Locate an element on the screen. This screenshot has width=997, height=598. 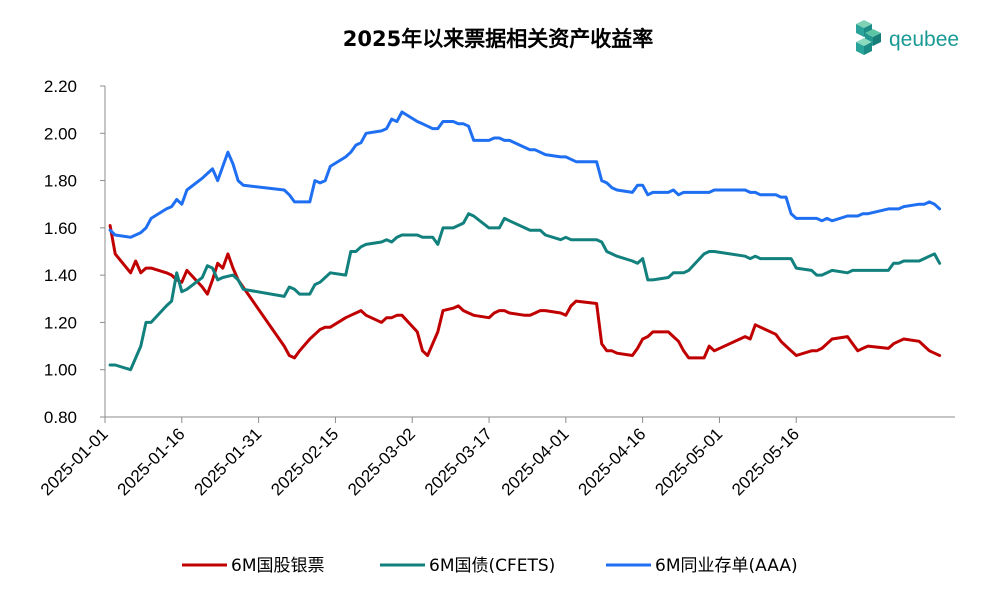
legend-label: 6M同业存单(AAA) is located at coordinates (726, 566).